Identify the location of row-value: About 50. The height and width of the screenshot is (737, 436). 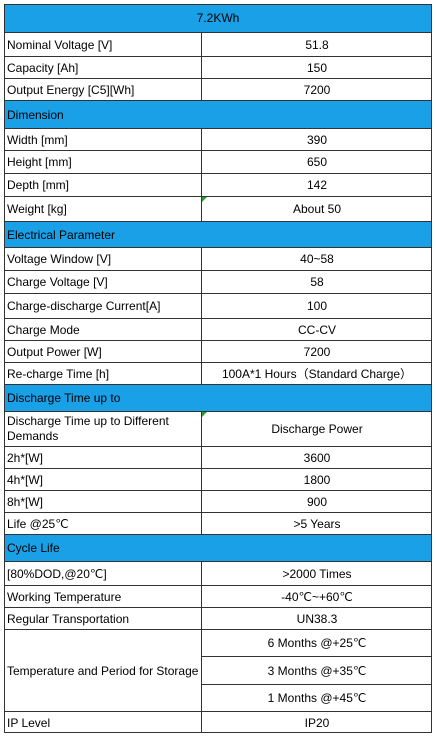
(317, 209).